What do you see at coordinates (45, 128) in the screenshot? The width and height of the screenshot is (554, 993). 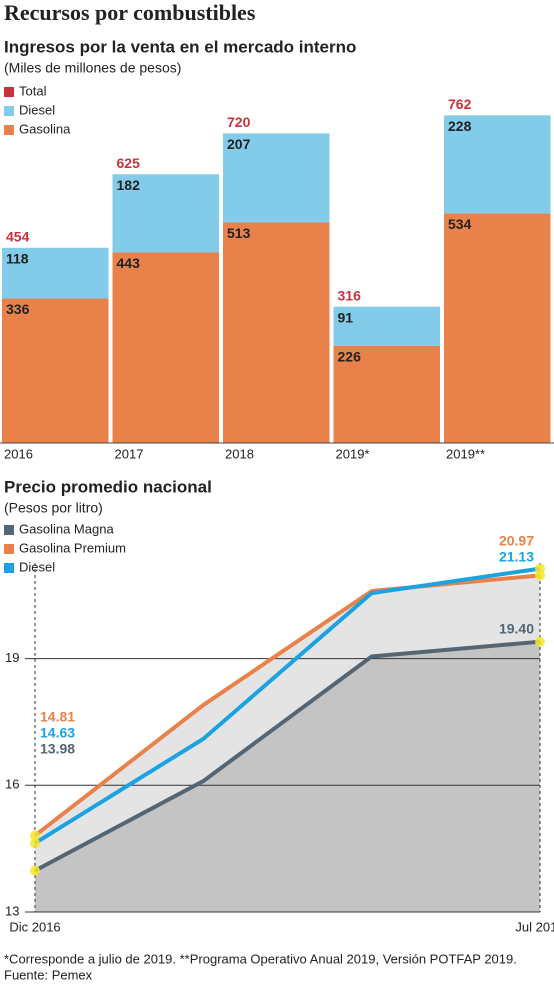 I see `legend-label: Gasolina` at bounding box center [45, 128].